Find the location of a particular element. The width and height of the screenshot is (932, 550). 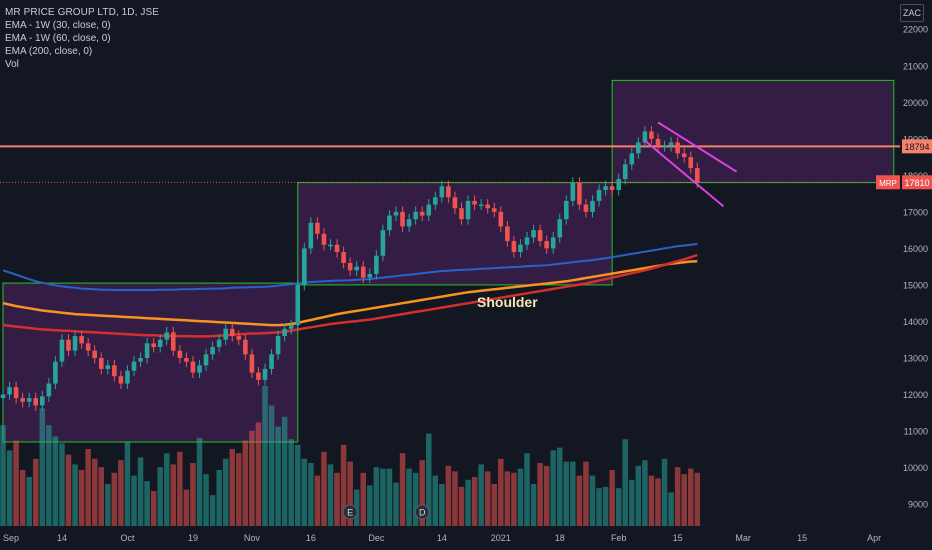

time-tick-label: Sep is located at coordinates (11, 538).